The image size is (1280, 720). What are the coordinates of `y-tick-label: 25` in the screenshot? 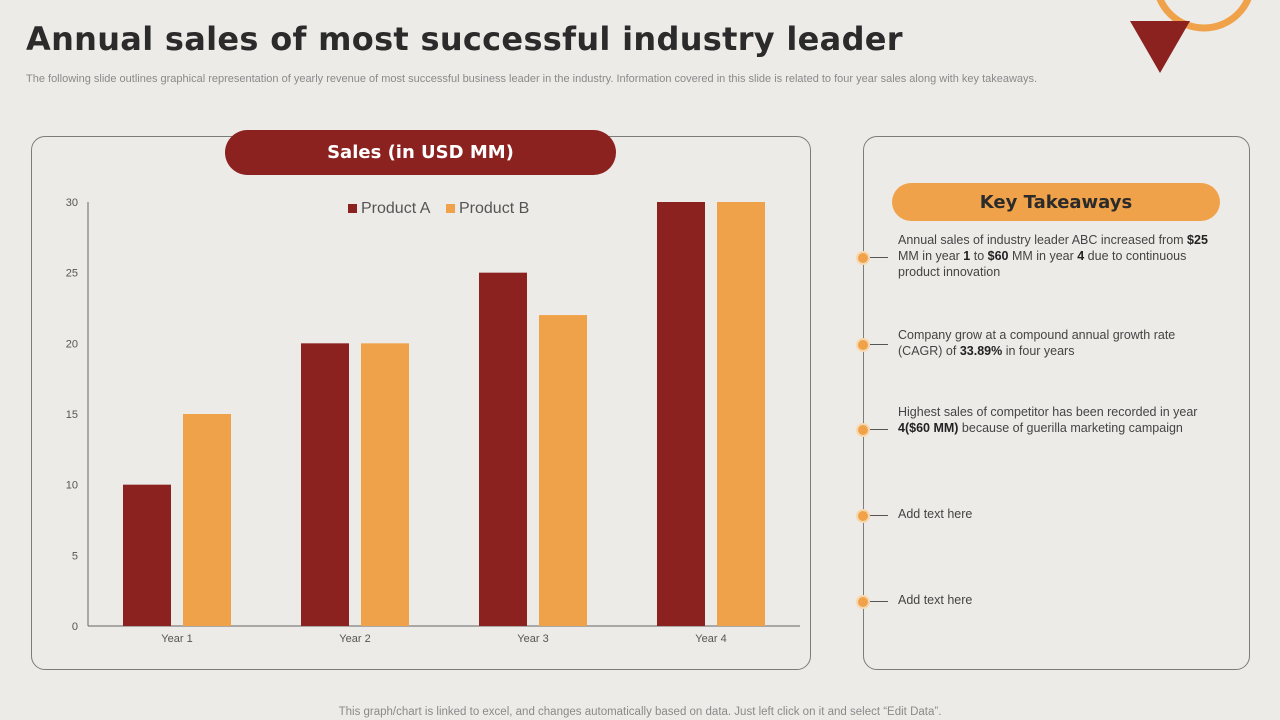 It's located at (72, 274).